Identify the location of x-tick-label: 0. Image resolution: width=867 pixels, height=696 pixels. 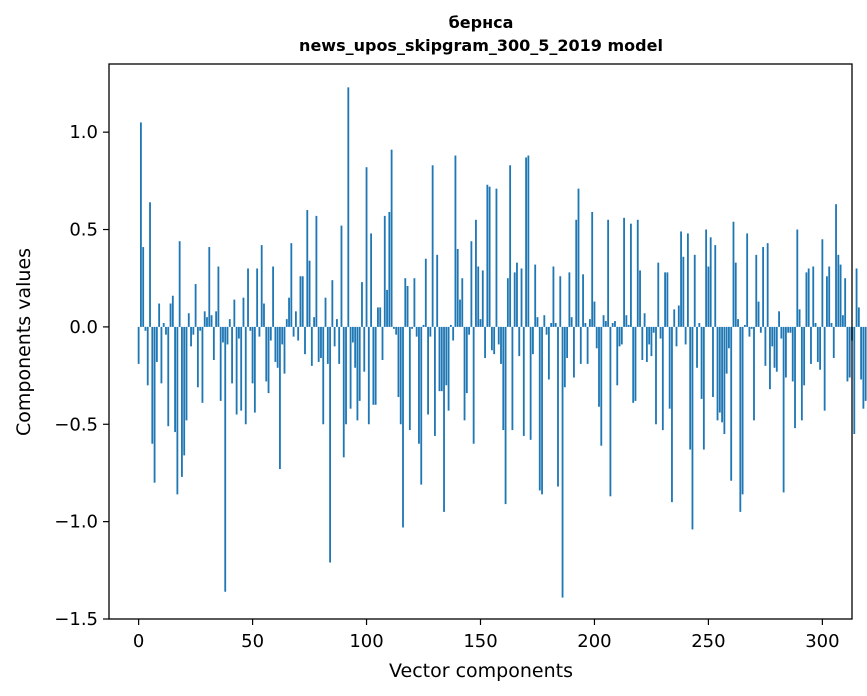
(138, 641).